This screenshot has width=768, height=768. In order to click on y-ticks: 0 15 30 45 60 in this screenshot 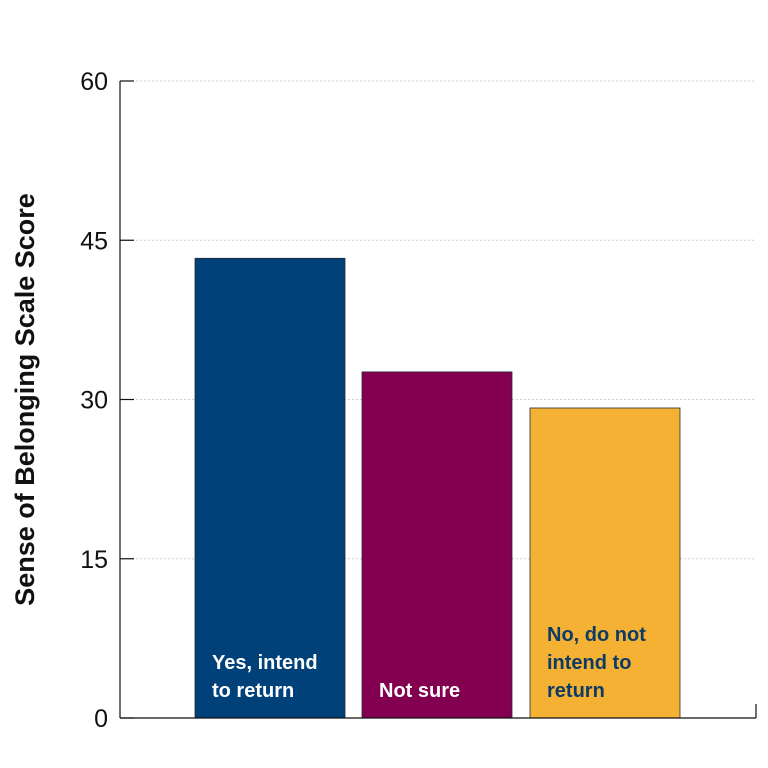, I will do `click(107, 400)`.